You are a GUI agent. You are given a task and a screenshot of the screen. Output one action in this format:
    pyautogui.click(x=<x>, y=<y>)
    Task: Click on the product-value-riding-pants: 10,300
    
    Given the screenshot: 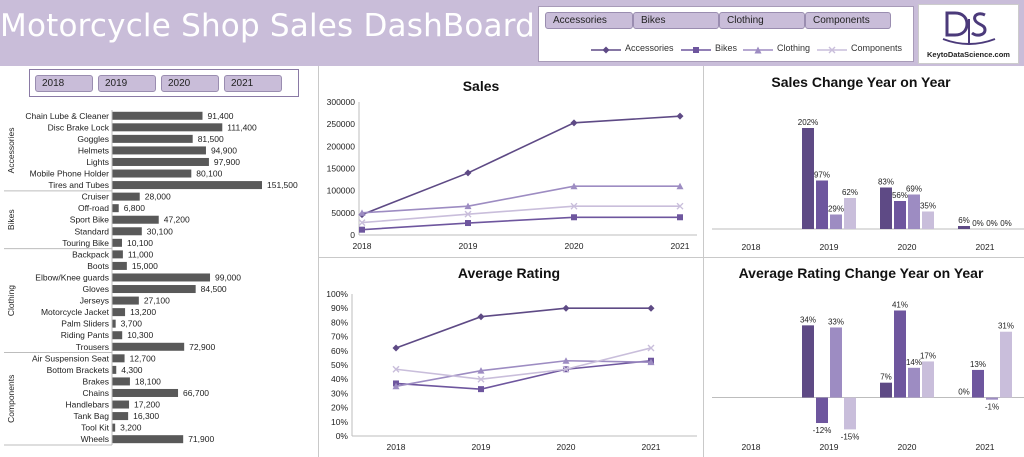 What is the action you would take?
    pyautogui.click(x=140, y=335)
    